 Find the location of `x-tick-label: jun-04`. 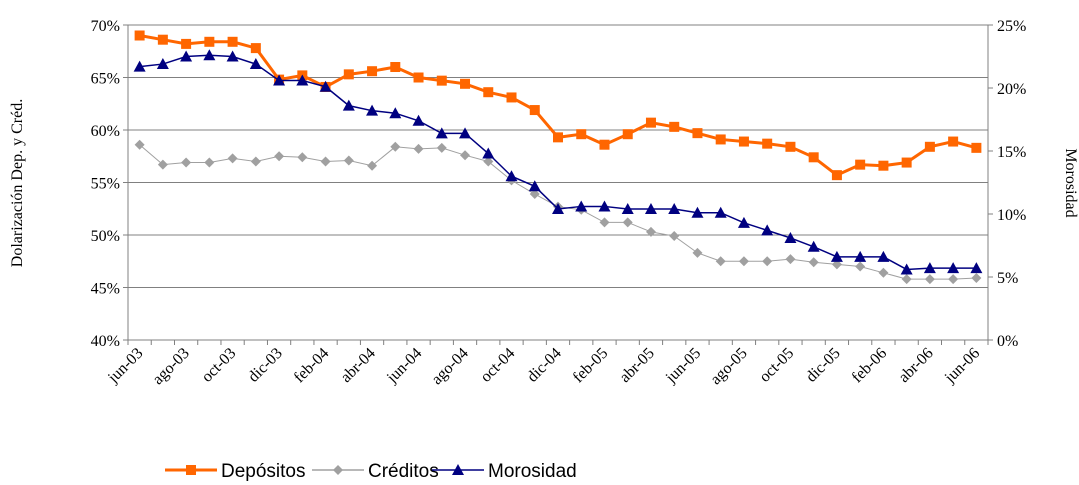

x-tick-label: jun-04 is located at coordinates (404, 366).